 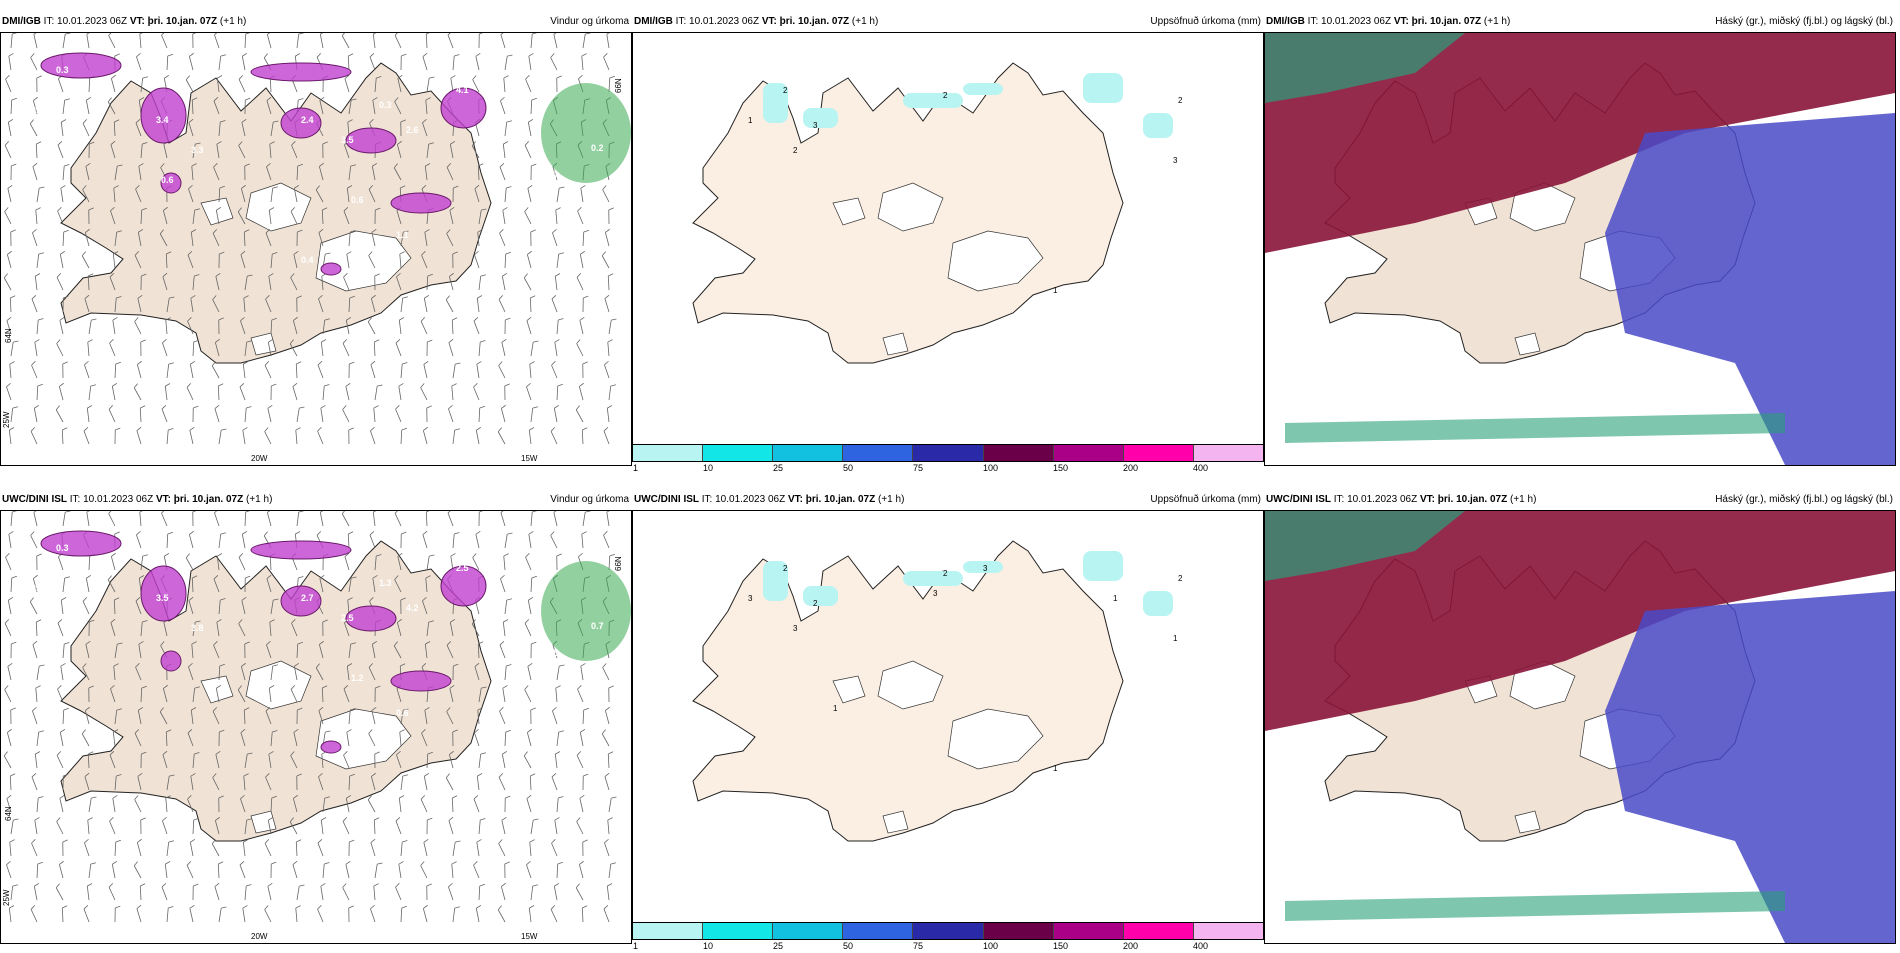 What do you see at coordinates (34, 499) in the screenshot?
I see `model-name: UWC/DINI ISL` at bounding box center [34, 499].